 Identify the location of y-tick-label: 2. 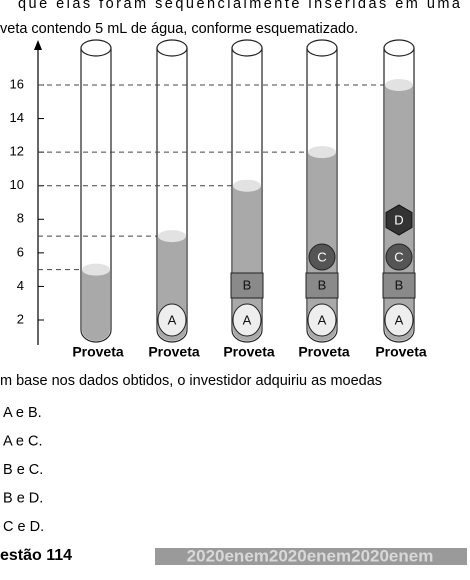
(20, 318).